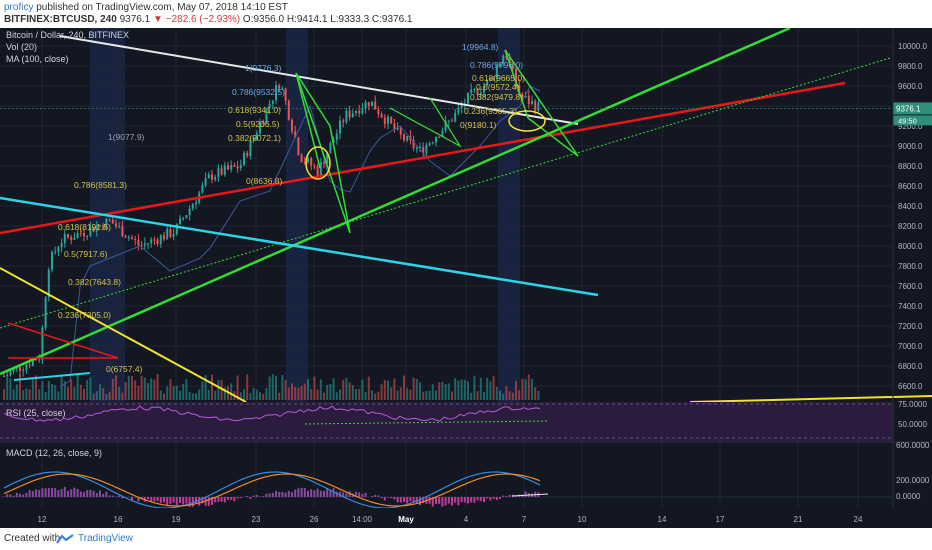 The width and height of the screenshot is (932, 550). What do you see at coordinates (63, 340) in the screenshot?
I see `red-triangle-line` at bounding box center [63, 340].